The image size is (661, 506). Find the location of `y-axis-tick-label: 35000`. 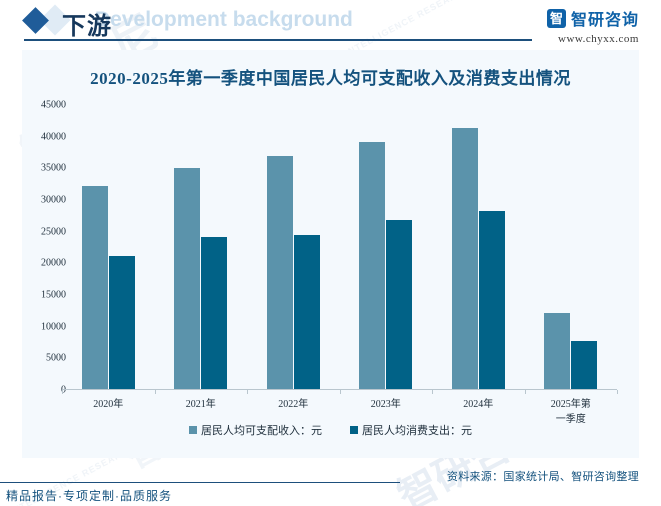

y-axis-tick-label: 35000 is located at coordinates (53, 168).